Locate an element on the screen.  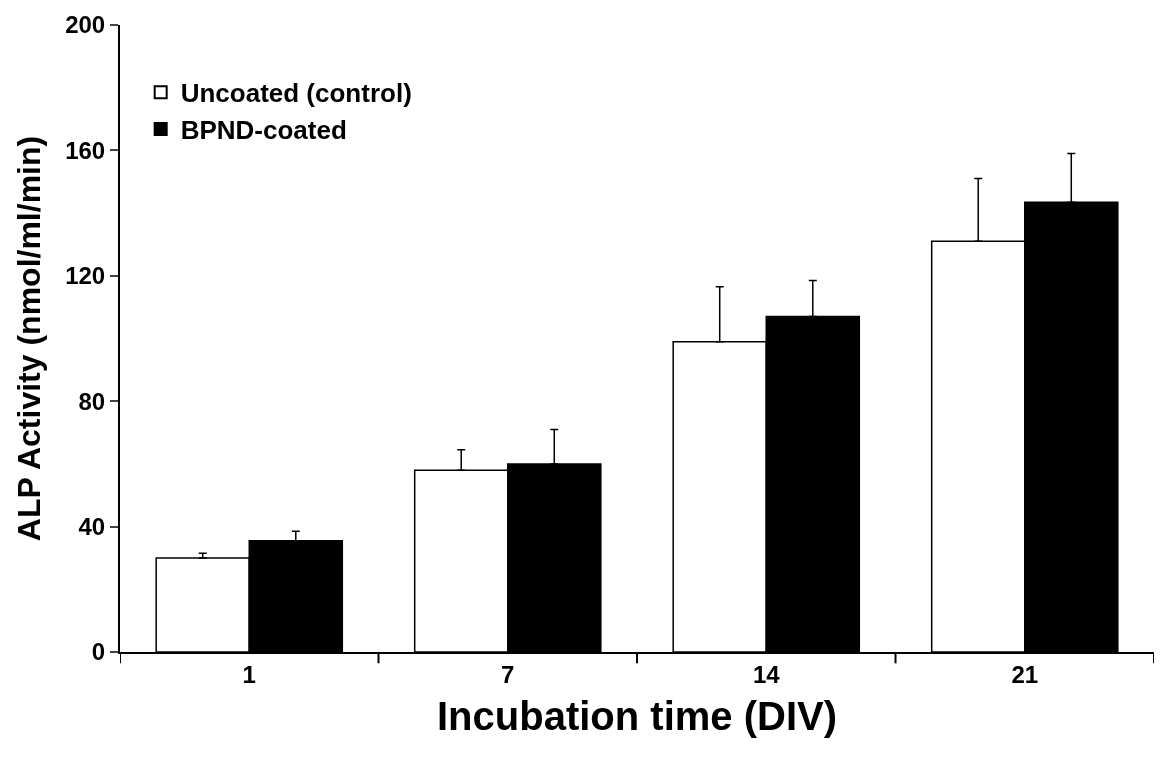
y-tick-label: 160 is located at coordinates (85, 150).